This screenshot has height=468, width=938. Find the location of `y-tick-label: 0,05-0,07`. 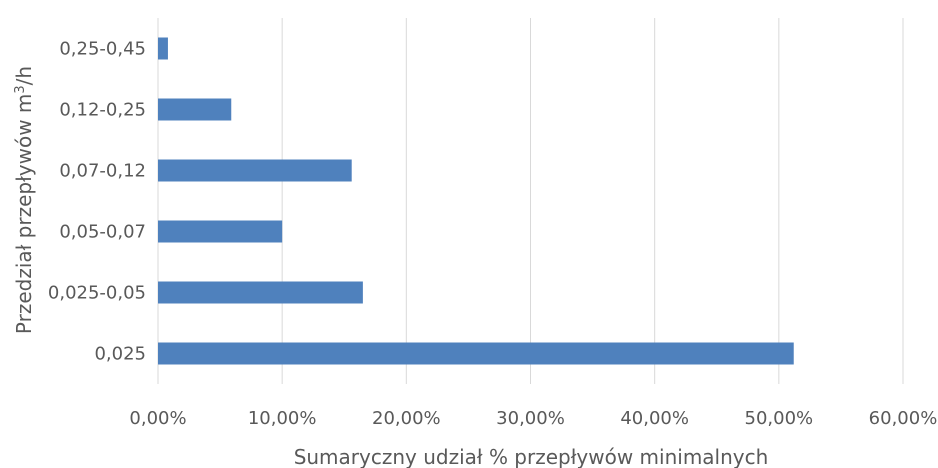

y-tick-label: 0,05-0,07 is located at coordinates (102, 232).